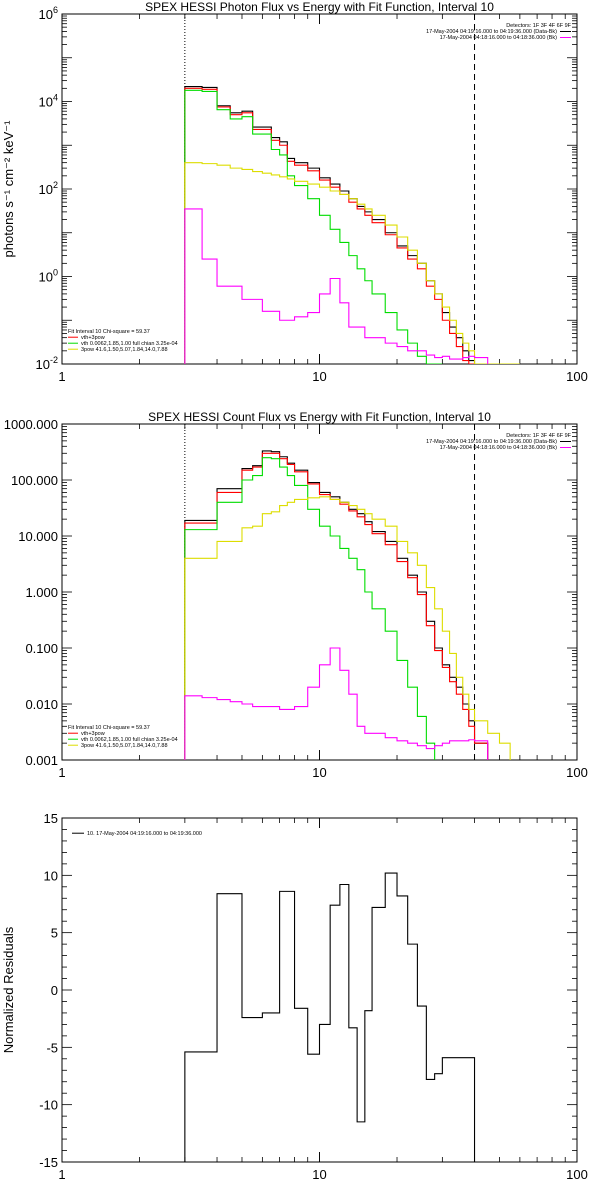  I want to click on y-tick-label: -15, so click(48, 1162).